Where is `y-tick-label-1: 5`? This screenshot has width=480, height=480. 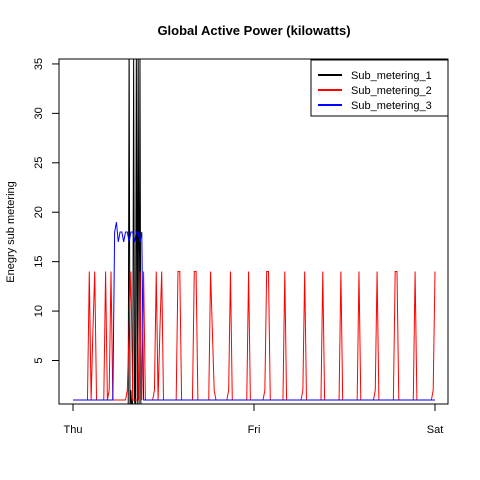 y-tick-label-1: 5 is located at coordinates (39, 360).